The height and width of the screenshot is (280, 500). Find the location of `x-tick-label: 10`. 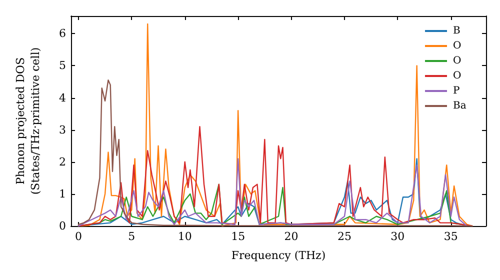

x-tick-label: 10 is located at coordinates (185, 236).